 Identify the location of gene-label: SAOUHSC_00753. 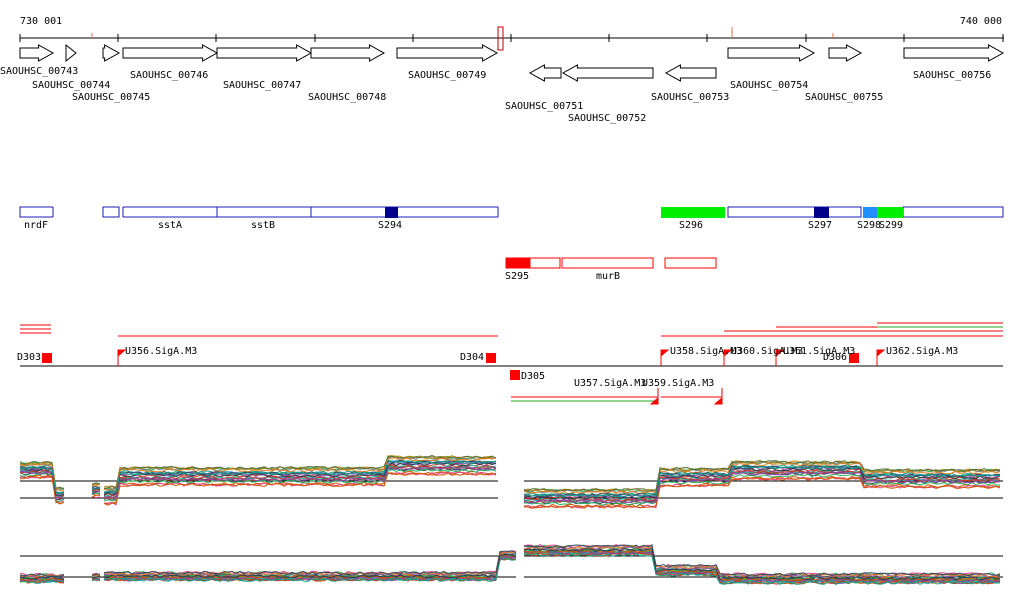
(690, 97).